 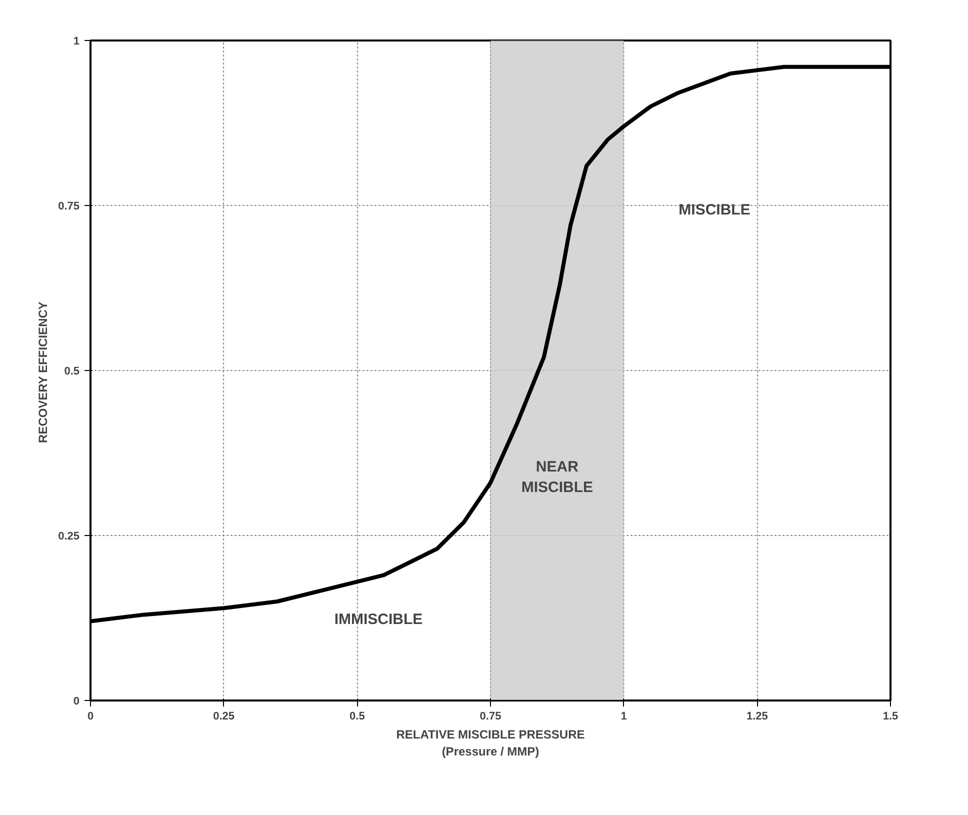 I want to click on x-tick-label: 1.25, so click(x=757, y=716).